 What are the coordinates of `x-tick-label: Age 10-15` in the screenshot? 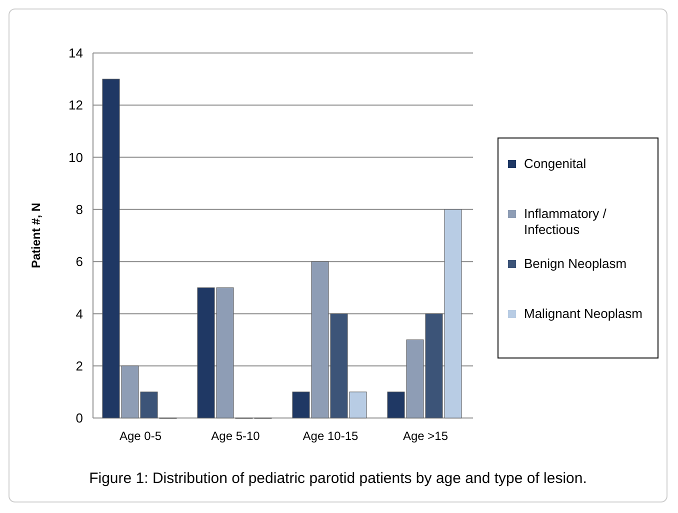 It's located at (330, 436).